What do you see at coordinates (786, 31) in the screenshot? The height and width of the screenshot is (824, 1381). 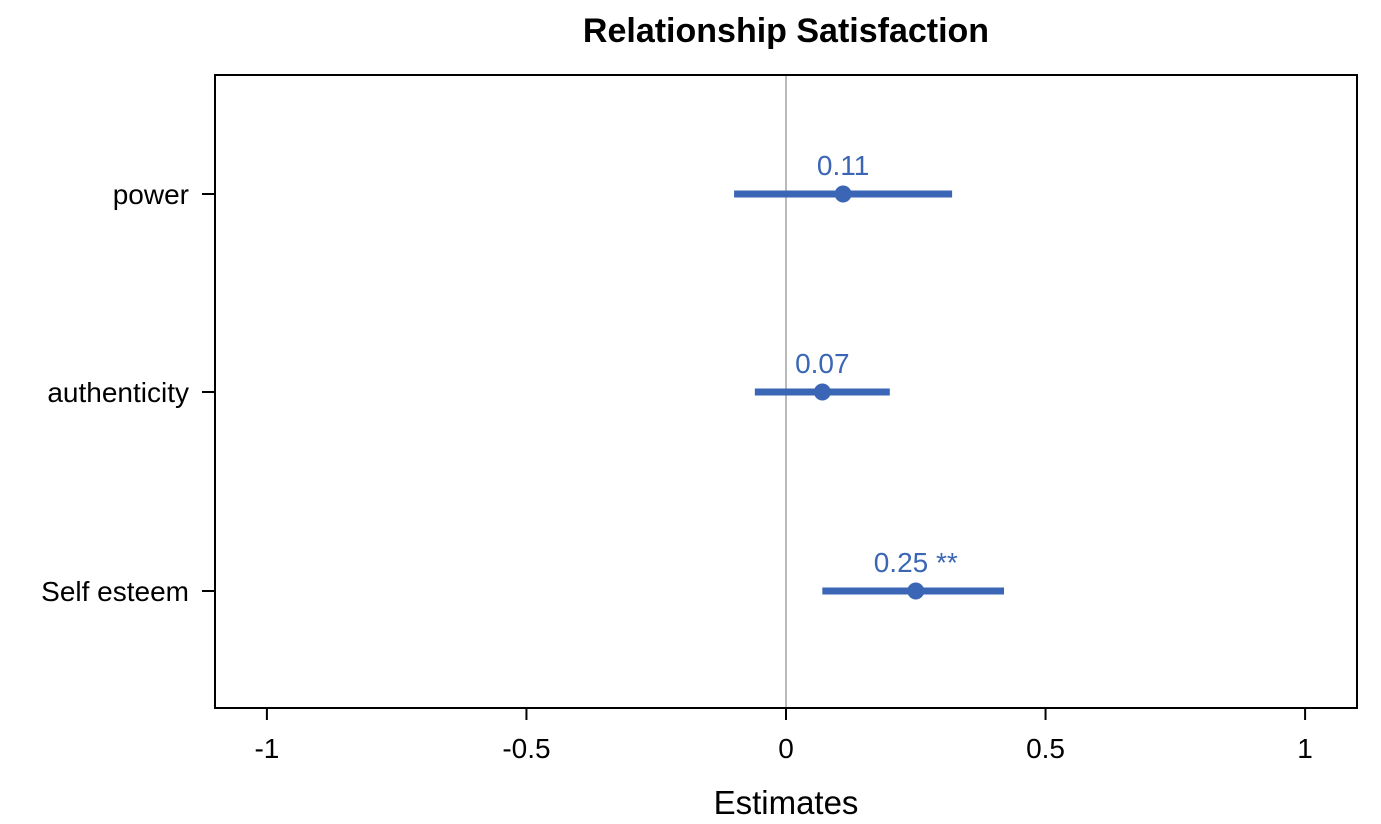 I see `chart-title: Relationship Satisfaction` at bounding box center [786, 31].